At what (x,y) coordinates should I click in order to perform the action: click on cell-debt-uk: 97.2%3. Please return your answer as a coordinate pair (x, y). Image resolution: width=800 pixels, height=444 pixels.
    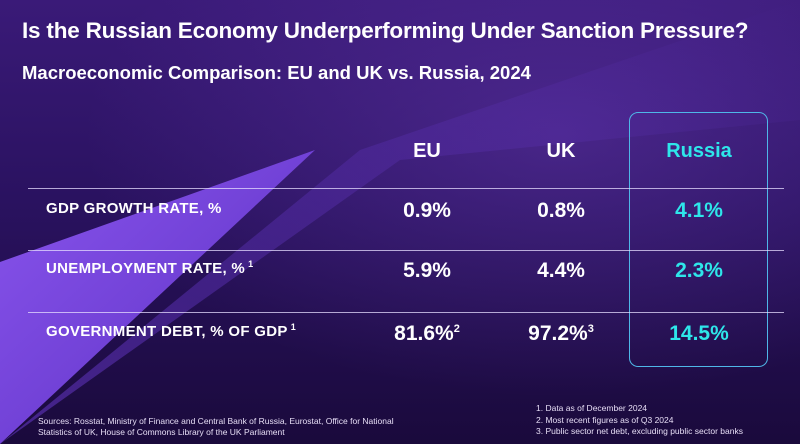
    Looking at the image, I should click on (561, 334).